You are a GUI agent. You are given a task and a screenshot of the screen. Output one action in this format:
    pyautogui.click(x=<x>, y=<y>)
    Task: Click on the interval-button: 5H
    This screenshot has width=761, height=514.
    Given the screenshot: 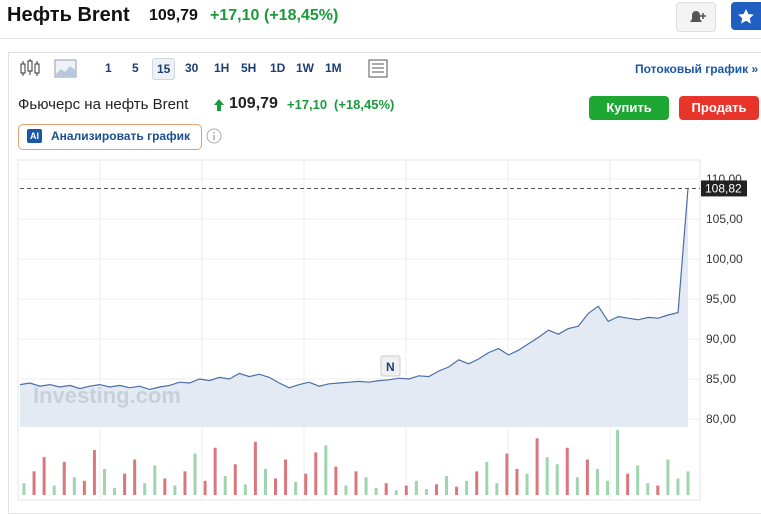 What is the action you would take?
    pyautogui.click(x=249, y=68)
    